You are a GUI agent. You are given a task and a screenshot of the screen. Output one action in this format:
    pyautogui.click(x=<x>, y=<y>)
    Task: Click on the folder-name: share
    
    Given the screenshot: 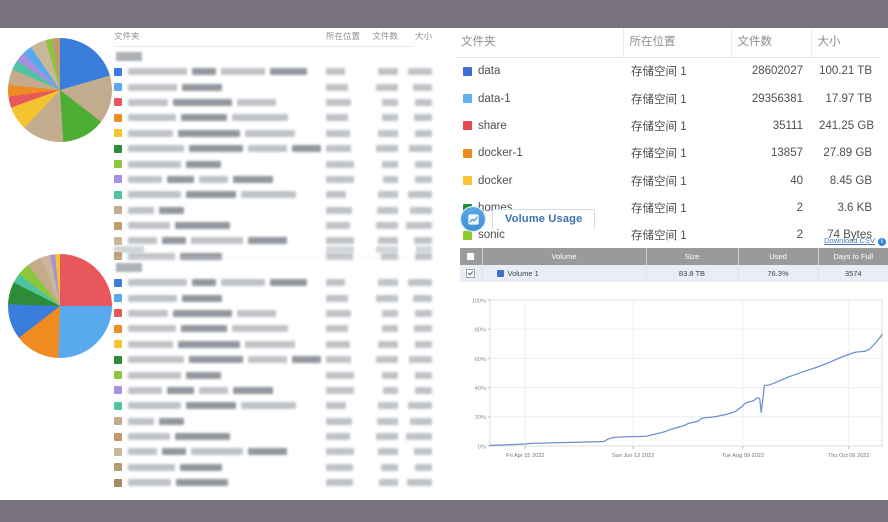 What is the action you would take?
    pyautogui.click(x=492, y=125)
    